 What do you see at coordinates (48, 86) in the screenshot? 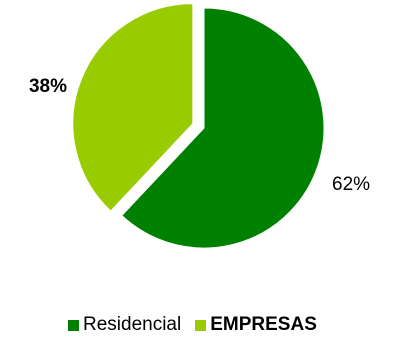
I see `data-label-empresas: 38%` at bounding box center [48, 86].